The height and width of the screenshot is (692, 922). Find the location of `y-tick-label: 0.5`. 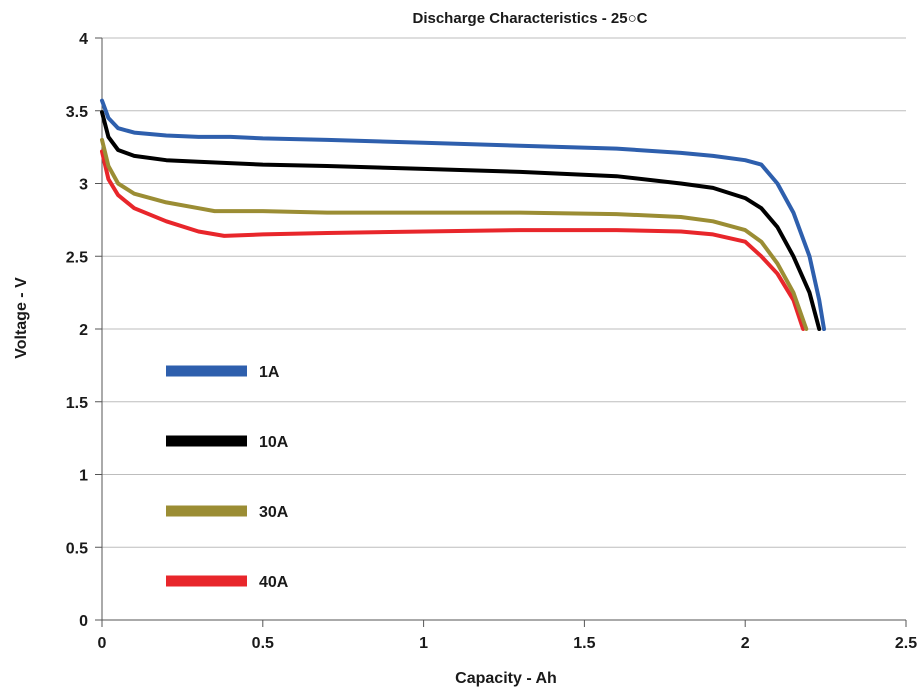

y-tick-label: 0.5 is located at coordinates (77, 548).